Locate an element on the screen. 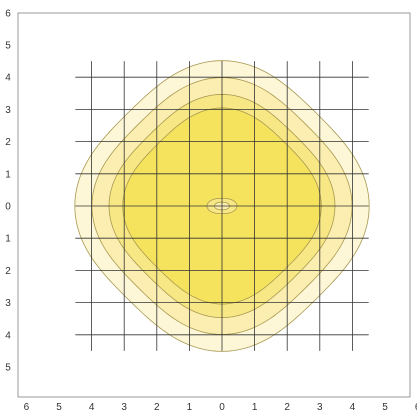 Image resolution: width=417 pixels, height=419 pixels. y-axis-ticks: 6 5 4 3 2 1 0 1 2 3 4 5 is located at coordinates (8, 190).